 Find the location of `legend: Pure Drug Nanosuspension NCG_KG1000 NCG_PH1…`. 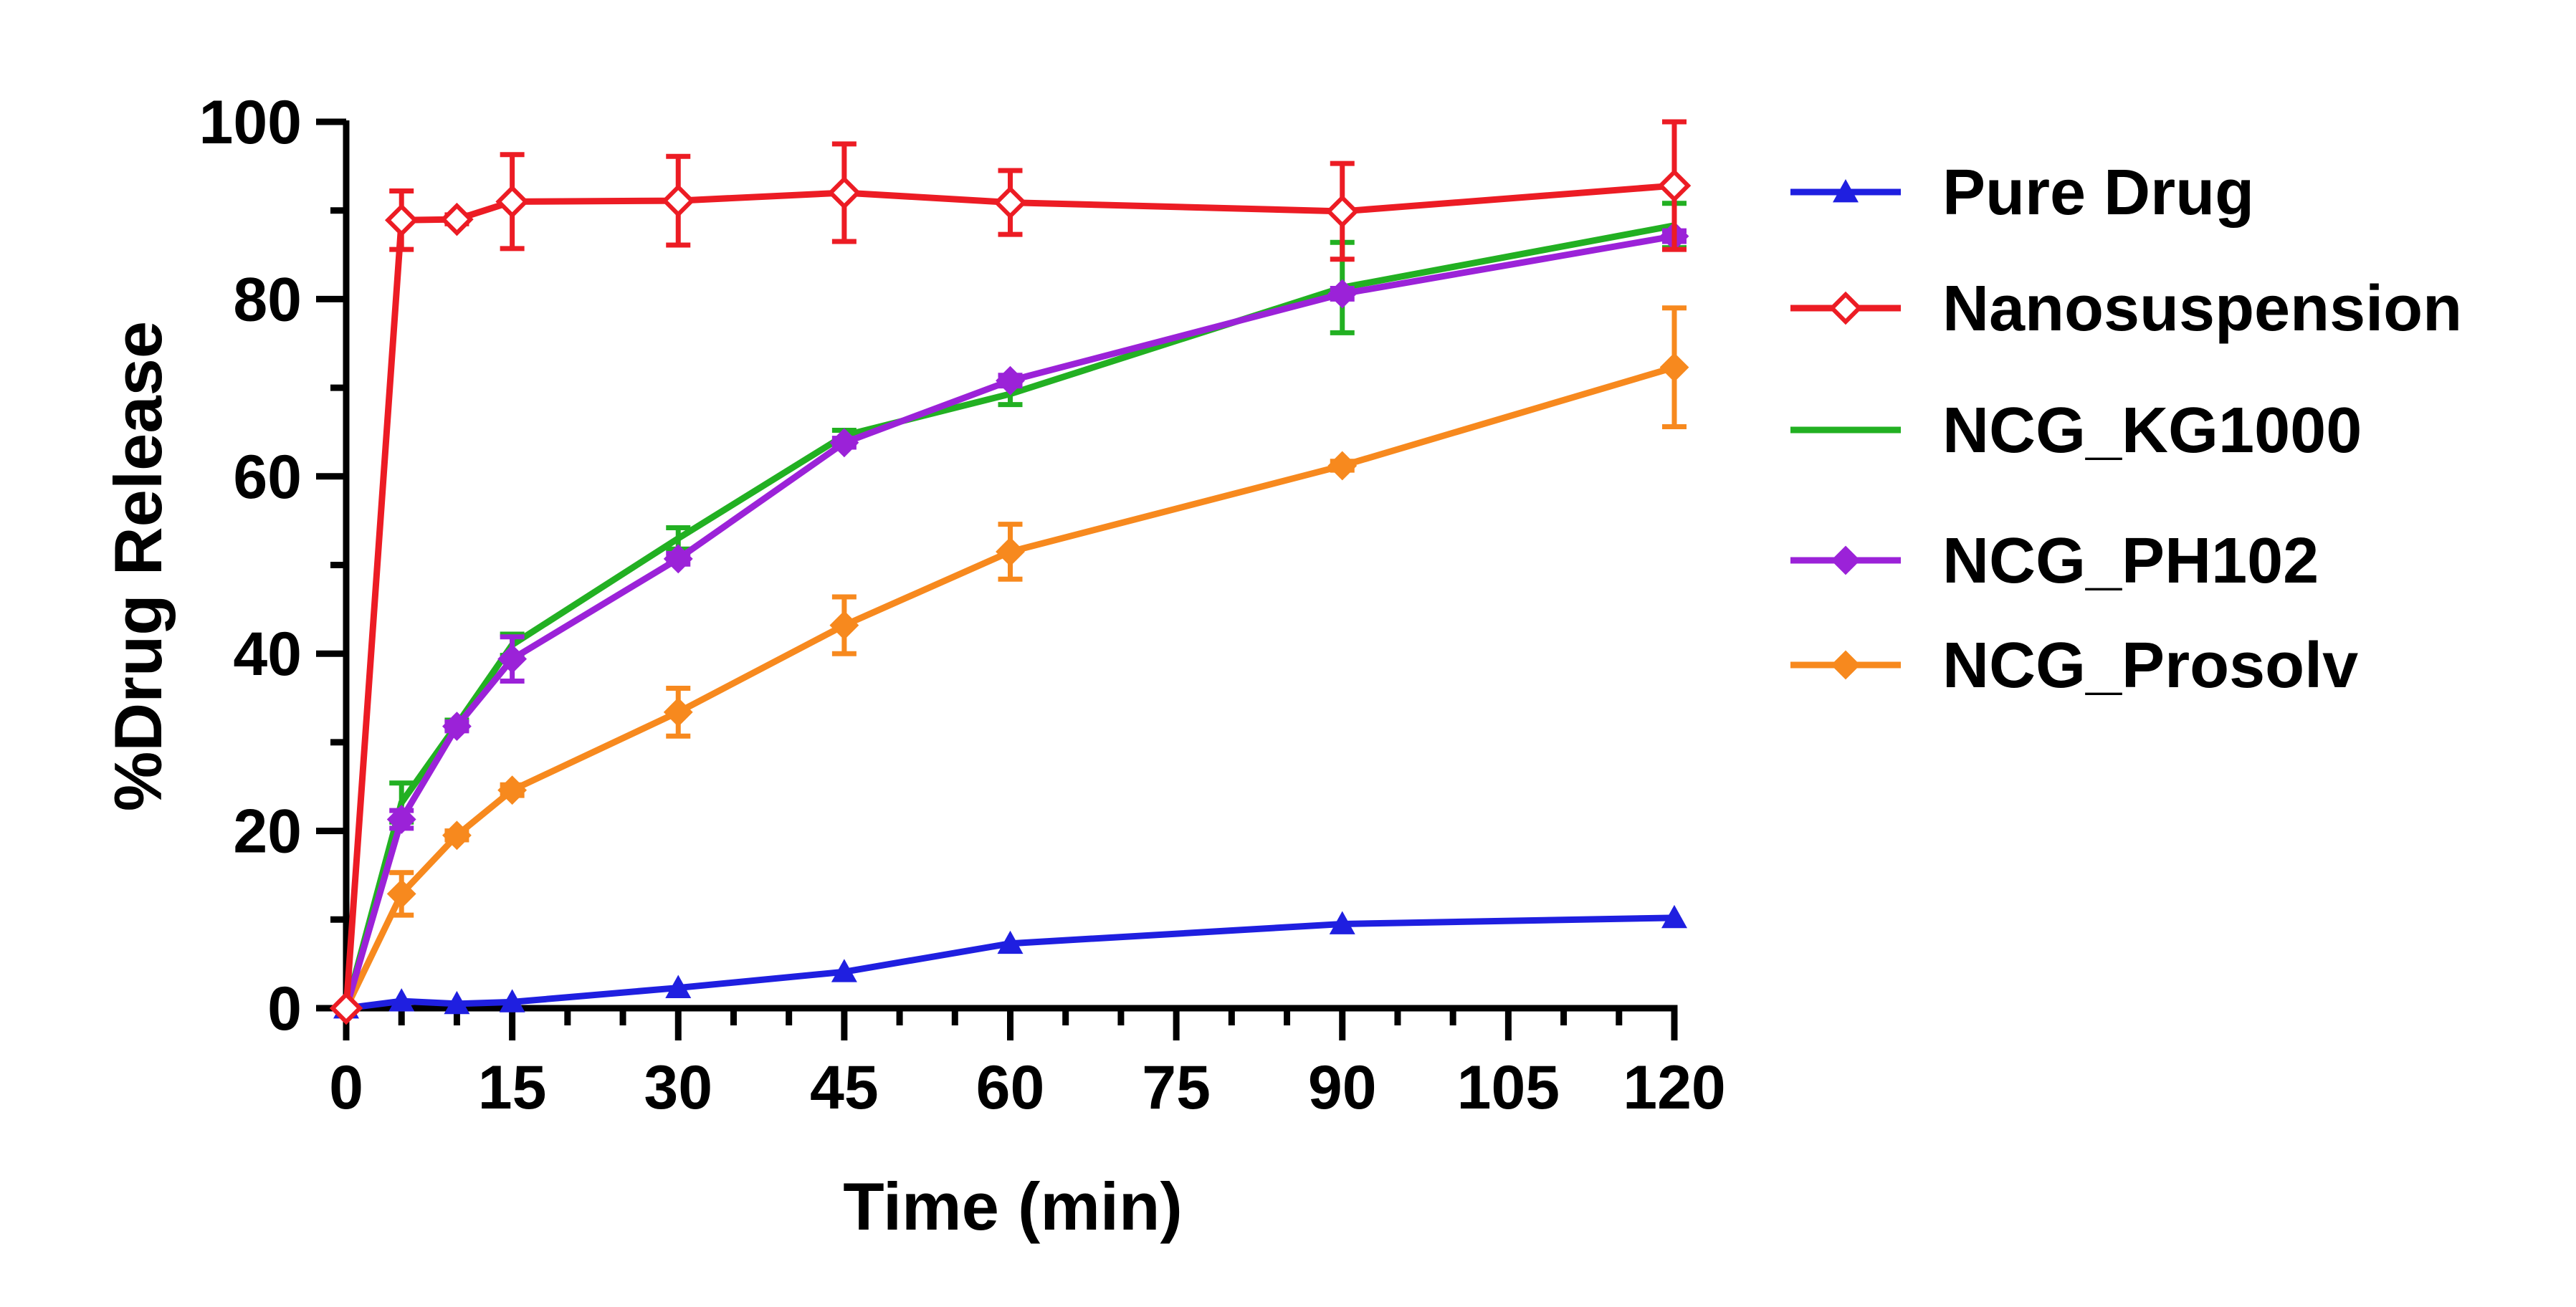

legend: Pure Drug Nanosuspension NCG_KG1000 NCG_PH1… is located at coordinates (2126, 429).